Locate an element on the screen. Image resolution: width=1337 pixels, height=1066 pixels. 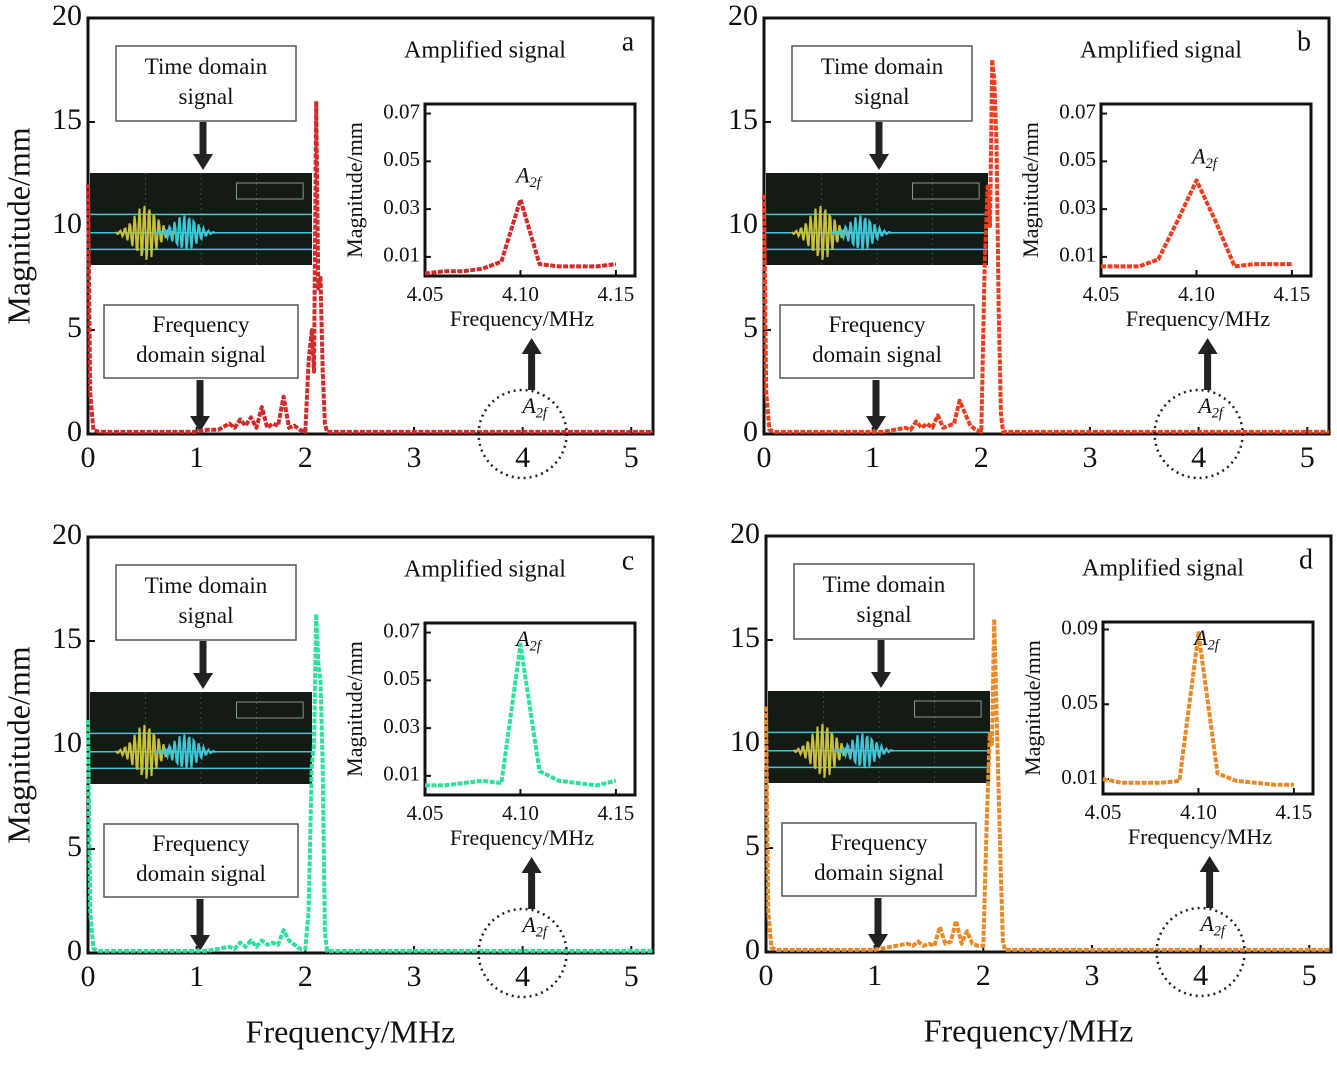
y-tick-label: 5 is located at coordinates (750, 327).